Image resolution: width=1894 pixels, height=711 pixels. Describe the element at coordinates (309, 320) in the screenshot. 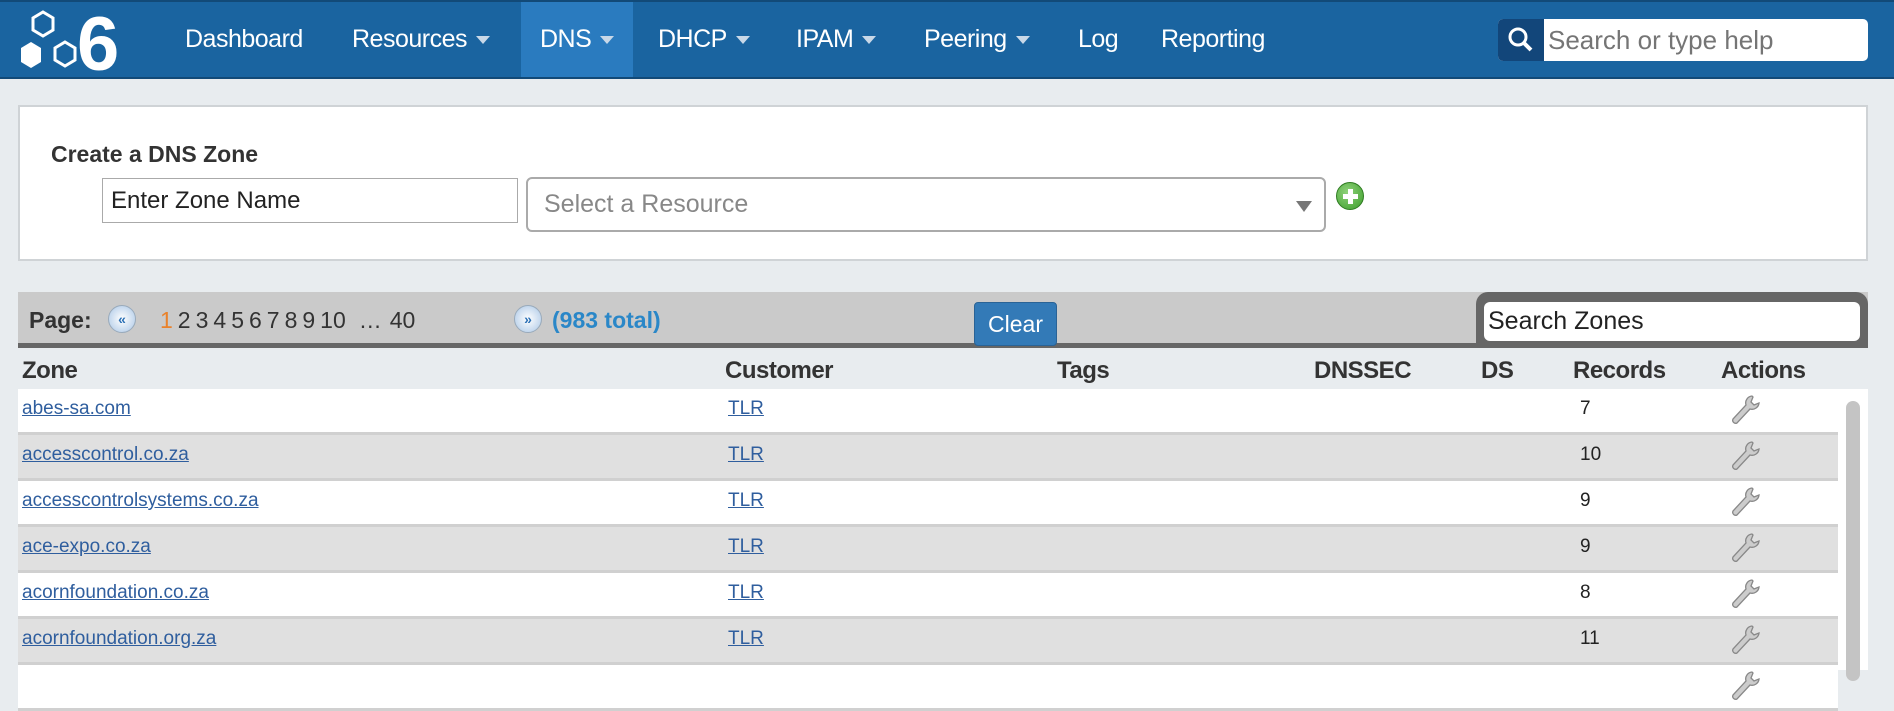

I see `page-link: 9` at that location.